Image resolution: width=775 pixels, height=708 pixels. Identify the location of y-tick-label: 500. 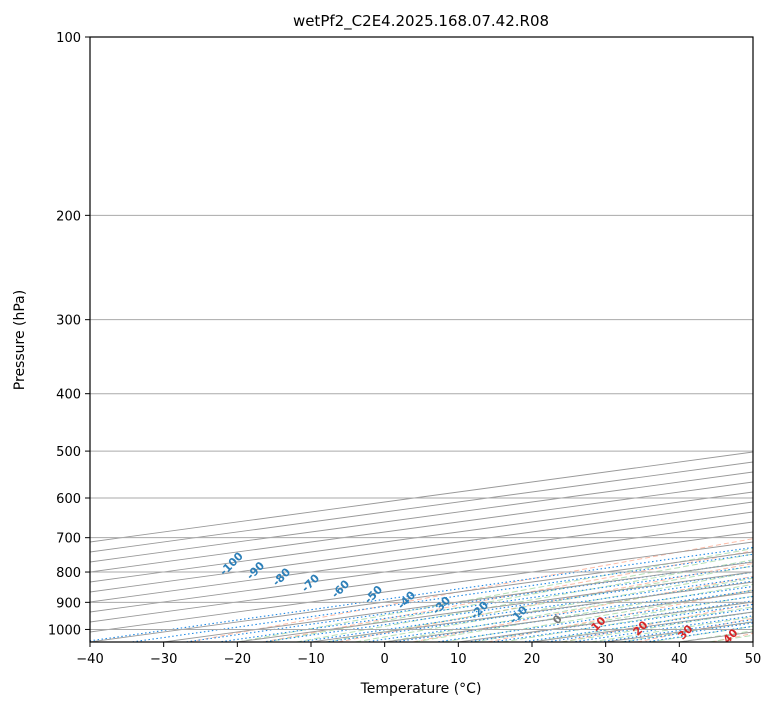
(68, 452).